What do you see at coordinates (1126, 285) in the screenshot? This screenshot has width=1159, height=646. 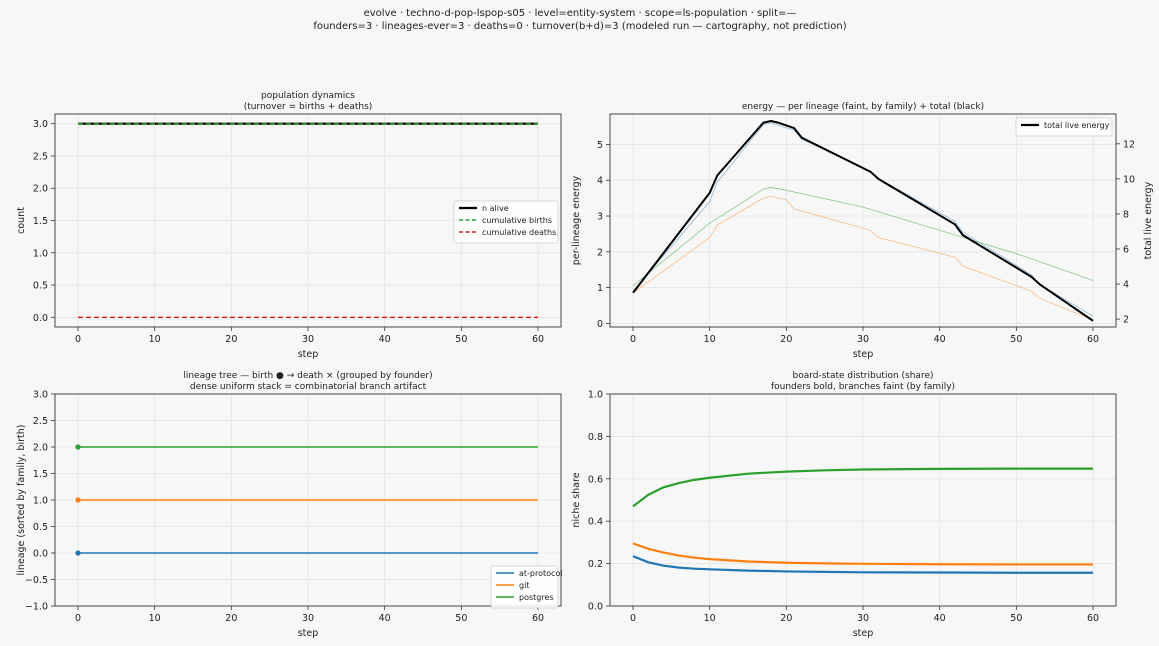 I see `energy-y2-tick-label: 4` at bounding box center [1126, 285].